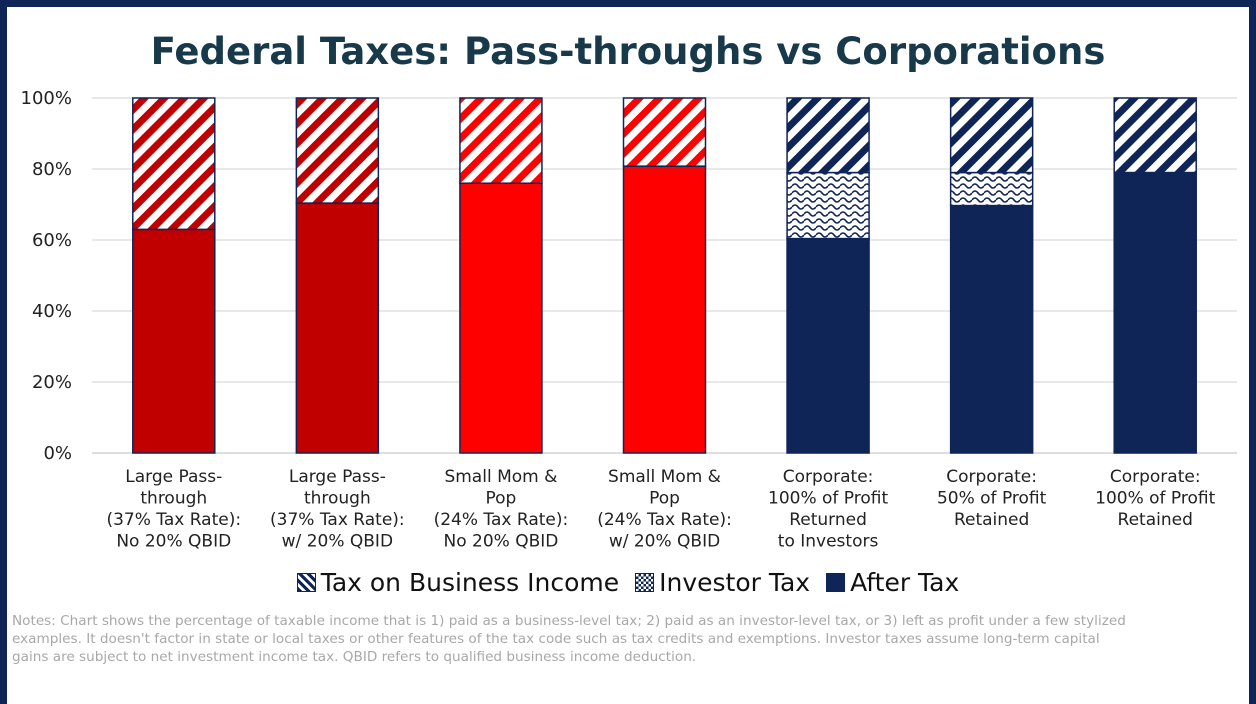 The image size is (1256, 704). Describe the element at coordinates (306, 582) in the screenshot. I see `hatch-swatch-icon` at that location.